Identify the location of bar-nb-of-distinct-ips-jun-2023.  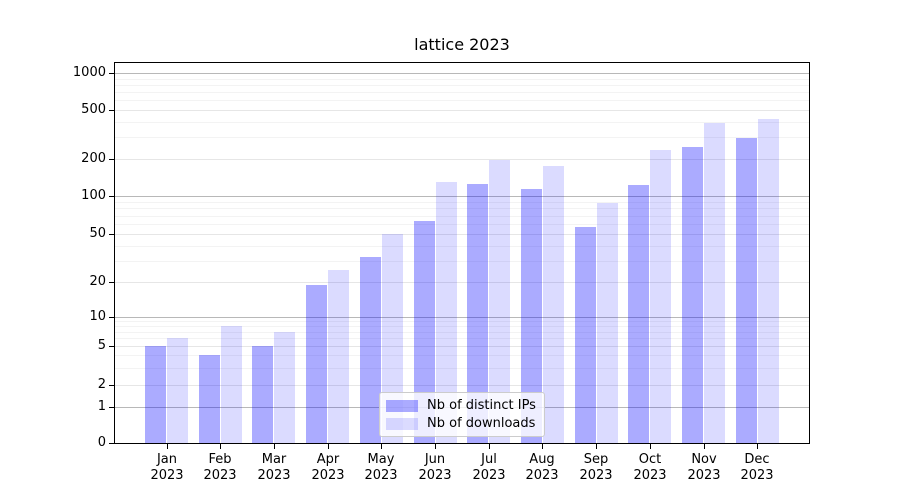
(424, 332).